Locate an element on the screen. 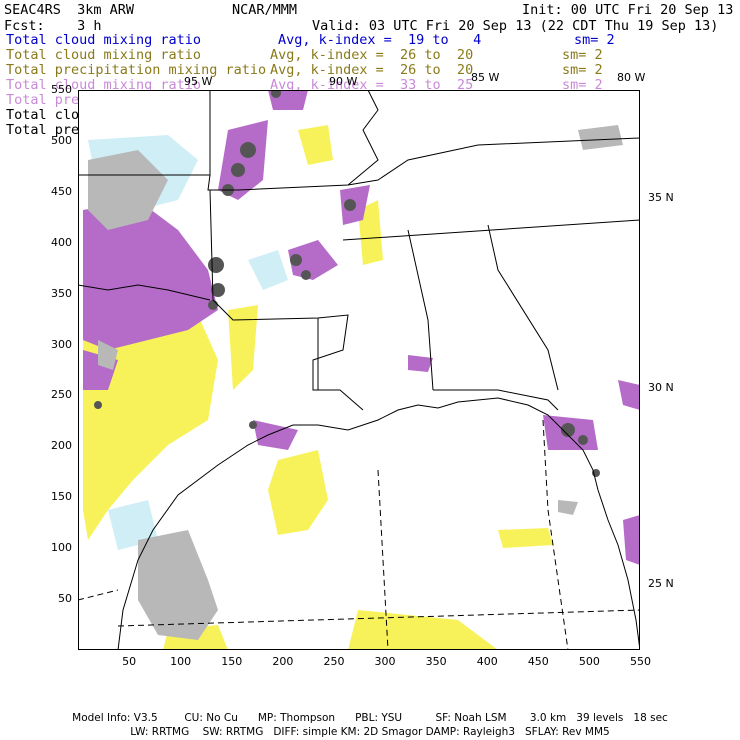  y-tick-label: 550 is located at coordinates (61, 89).